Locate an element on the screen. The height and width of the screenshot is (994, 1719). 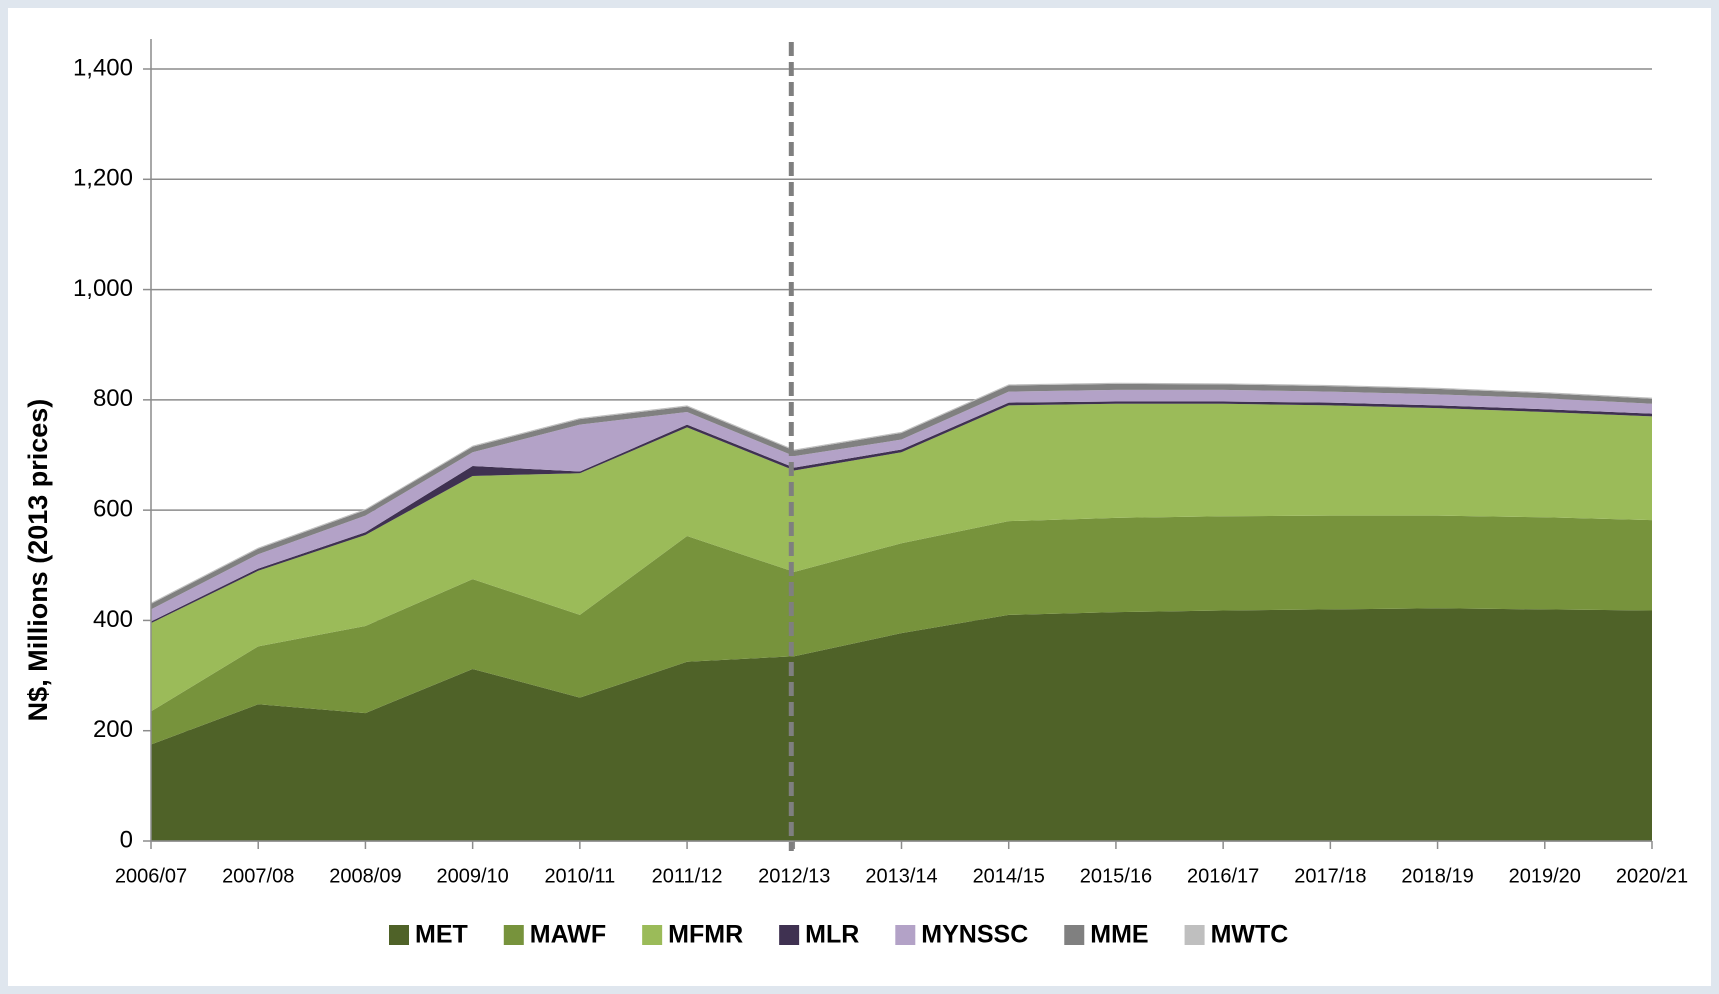
x-tick-label: 2013/14 is located at coordinates (901, 876).